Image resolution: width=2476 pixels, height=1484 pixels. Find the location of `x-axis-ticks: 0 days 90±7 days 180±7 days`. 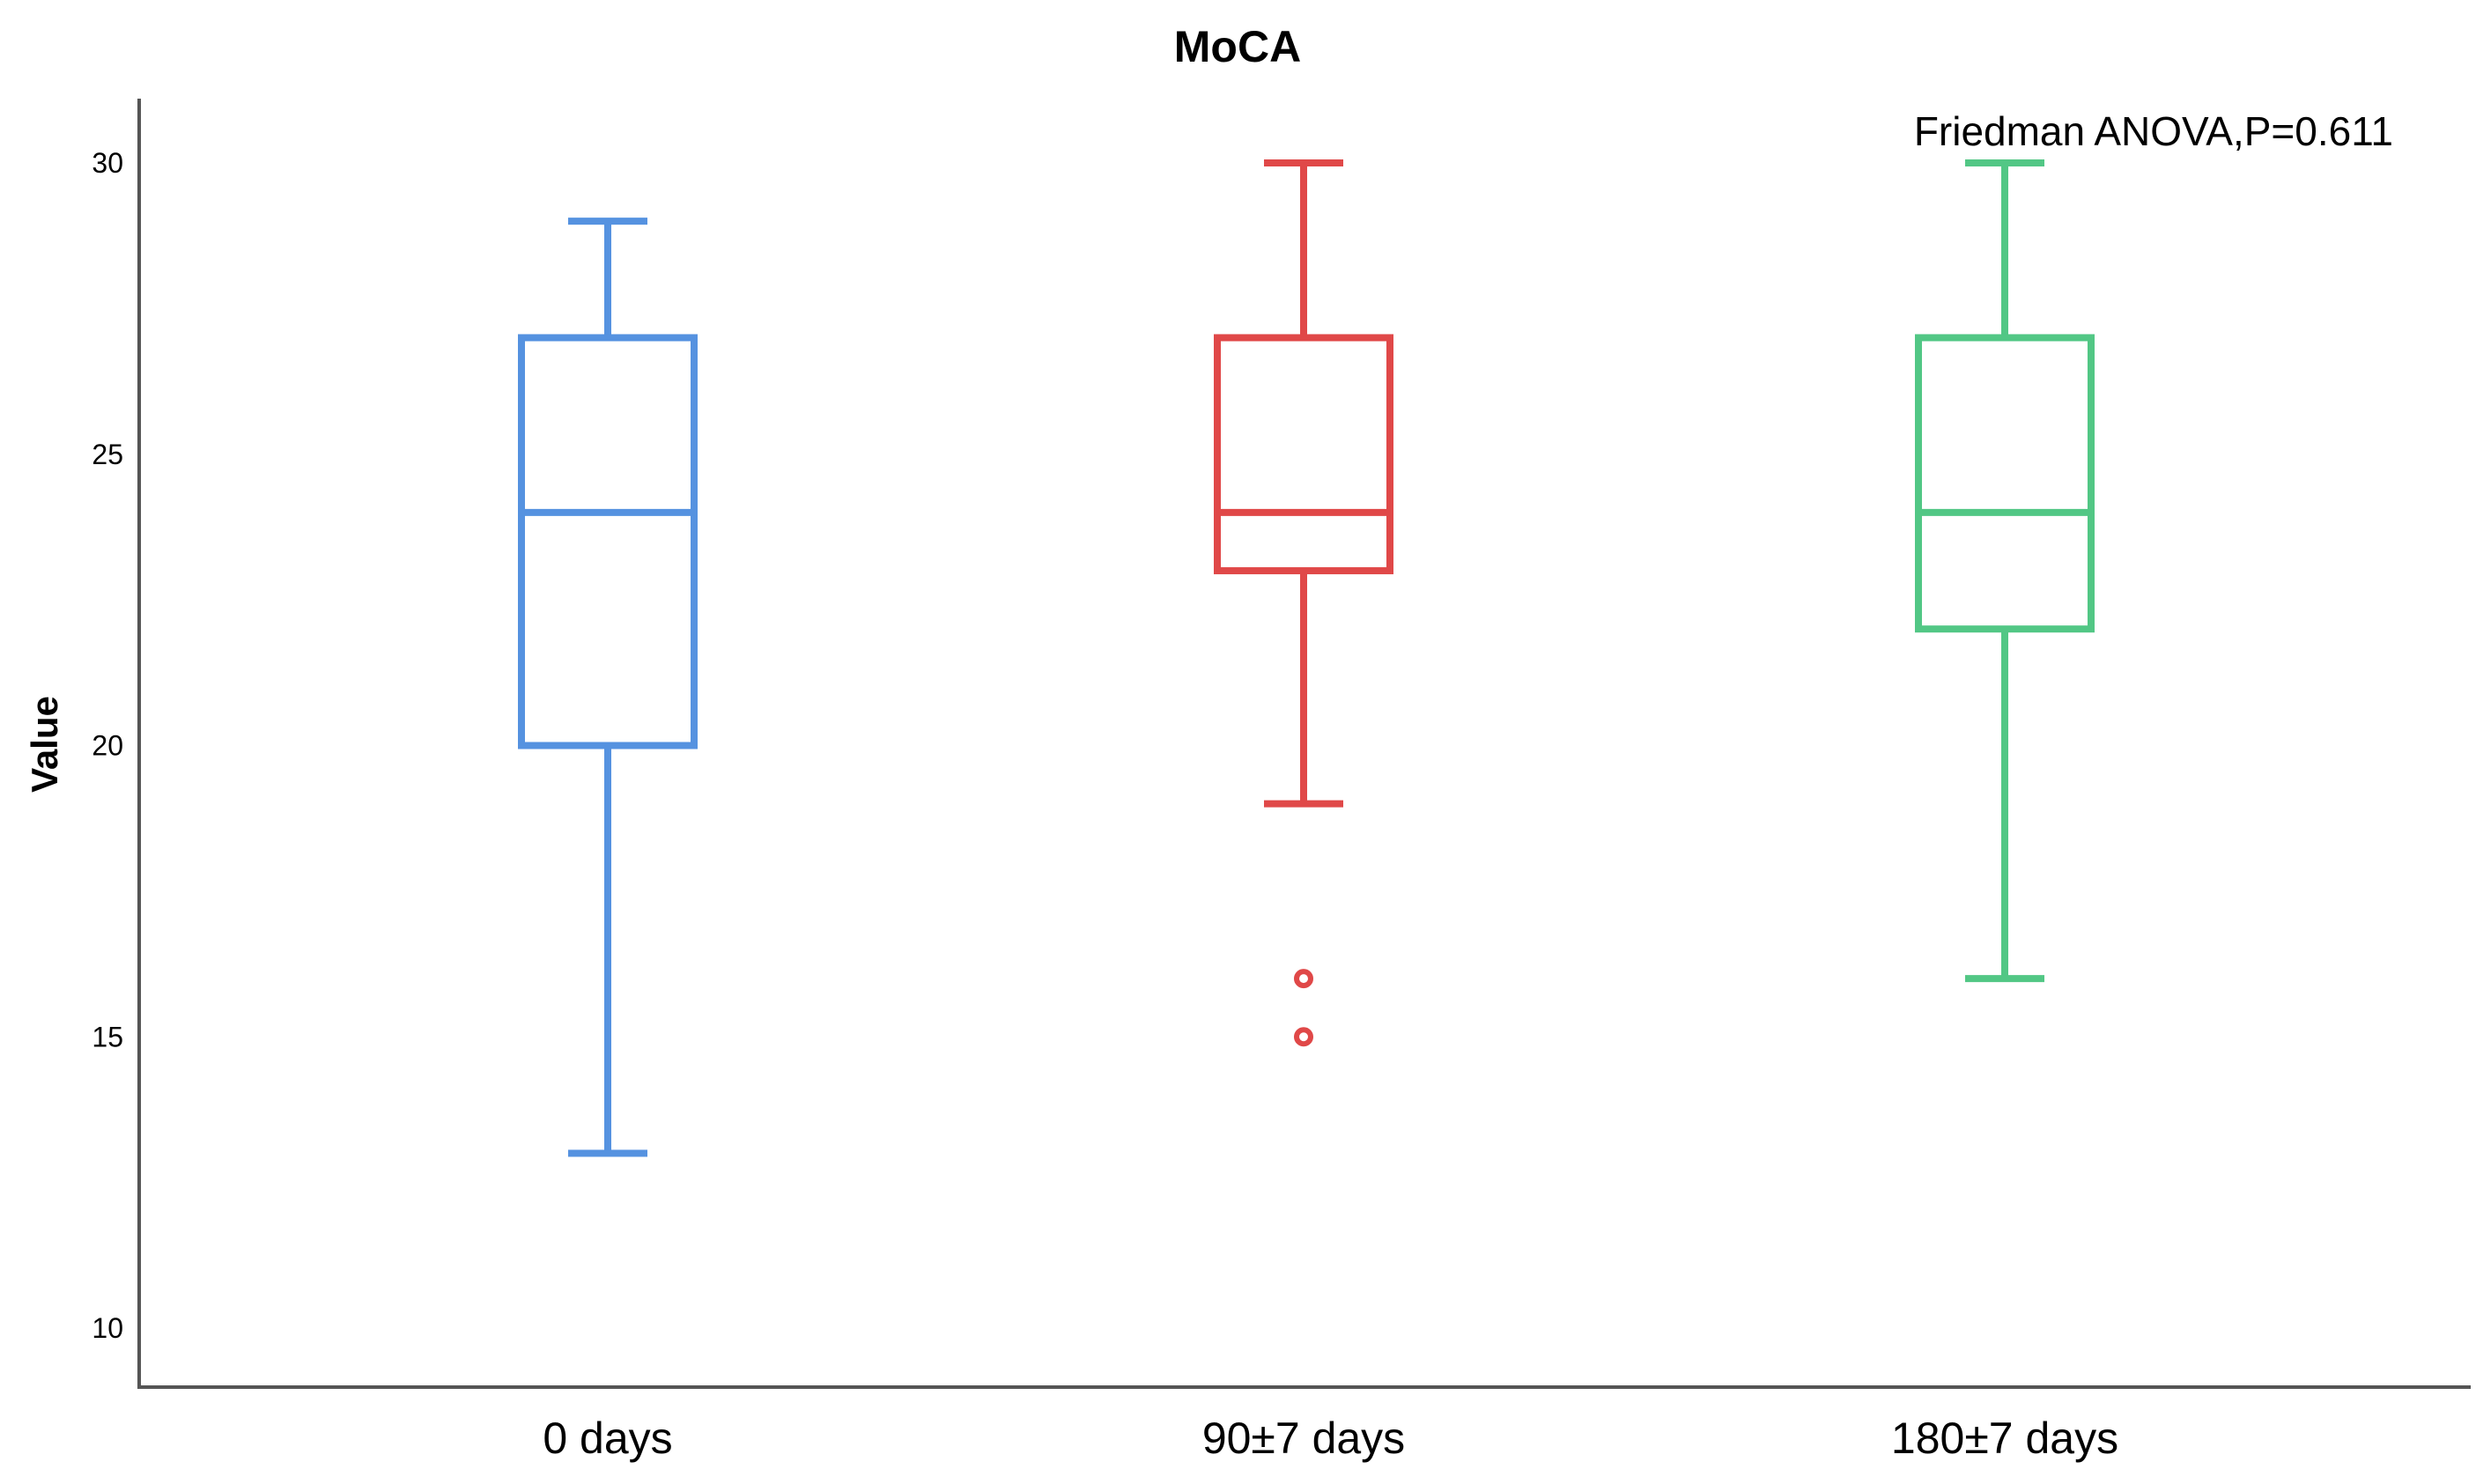

x-axis-ticks: 0 days 90±7 days 180±7 days is located at coordinates (1330, 1438).